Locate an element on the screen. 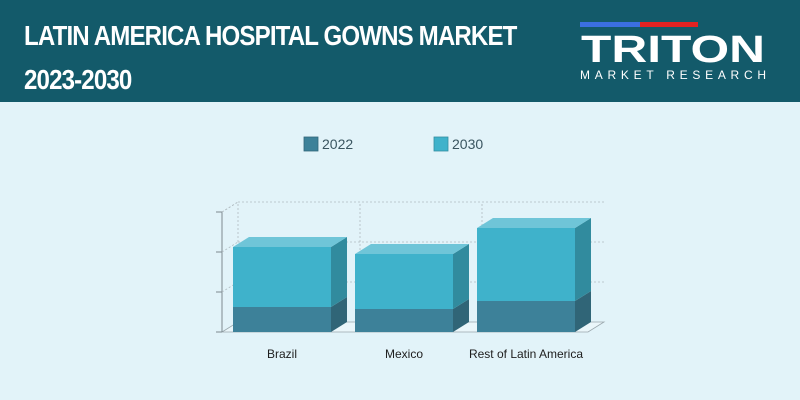  title-line-1: LATIN AMERICA HOSPITAL GOWNS MARKET is located at coordinates (270, 35).